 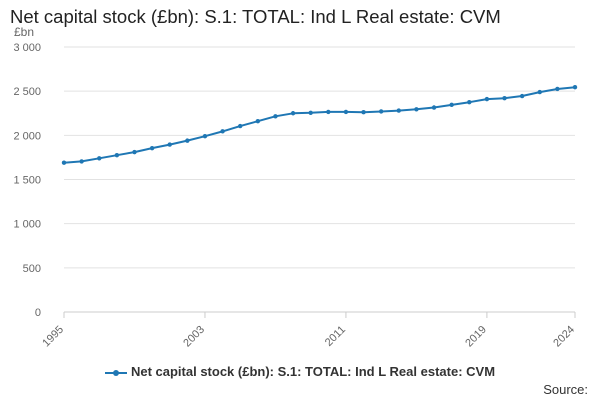 I want to click on y-tick-labels: 0 500 1 000 1 500 2 000 2 500 3 000, so click(x=27, y=180).